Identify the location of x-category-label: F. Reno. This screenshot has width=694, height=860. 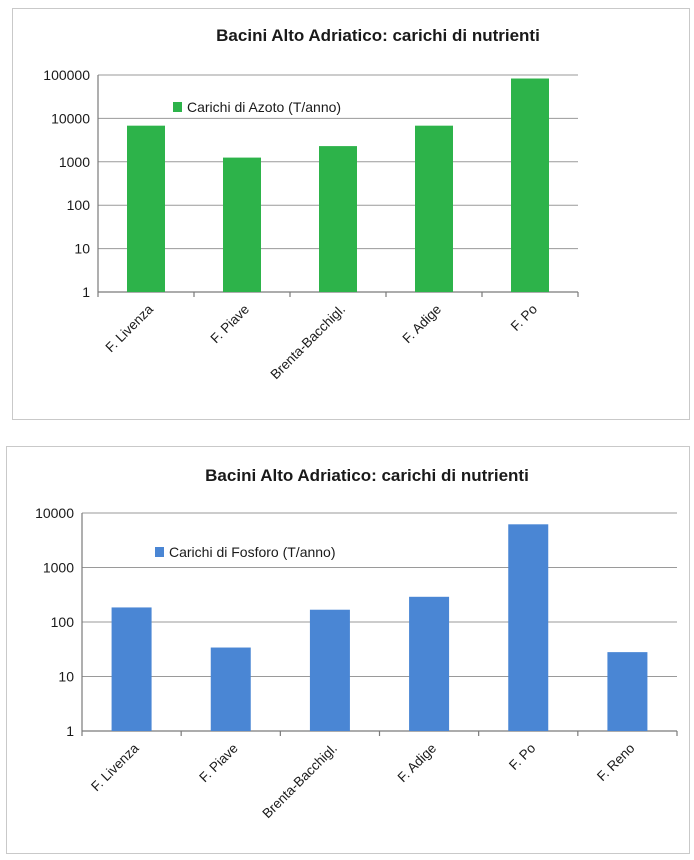
(616, 763).